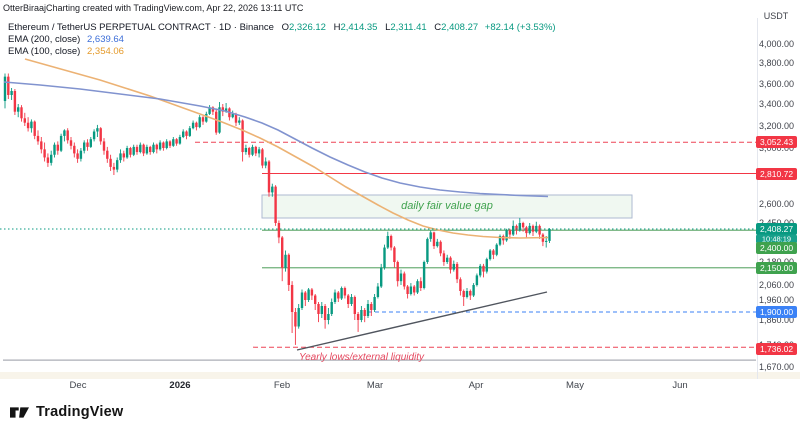 The image size is (800, 434). What do you see at coordinates (776, 174) in the screenshot?
I see `price-badge-281072: 2,810.72` at bounding box center [776, 174].